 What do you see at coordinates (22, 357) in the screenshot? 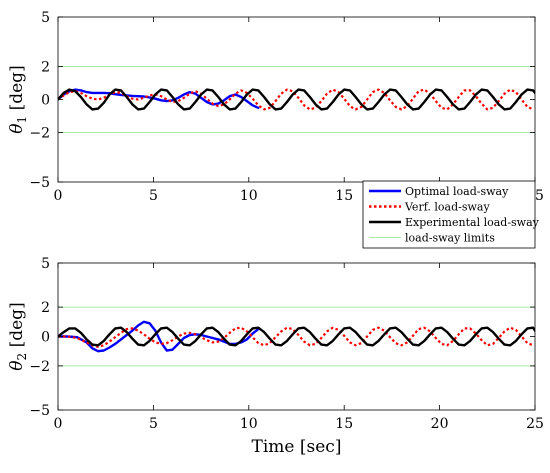
I see `y-axis-subscript: 2` at bounding box center [22, 357].